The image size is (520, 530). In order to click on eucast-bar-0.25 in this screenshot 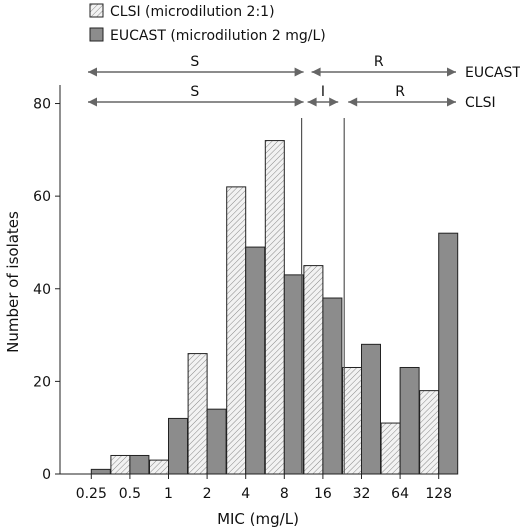, I will do `click(100, 471)`.